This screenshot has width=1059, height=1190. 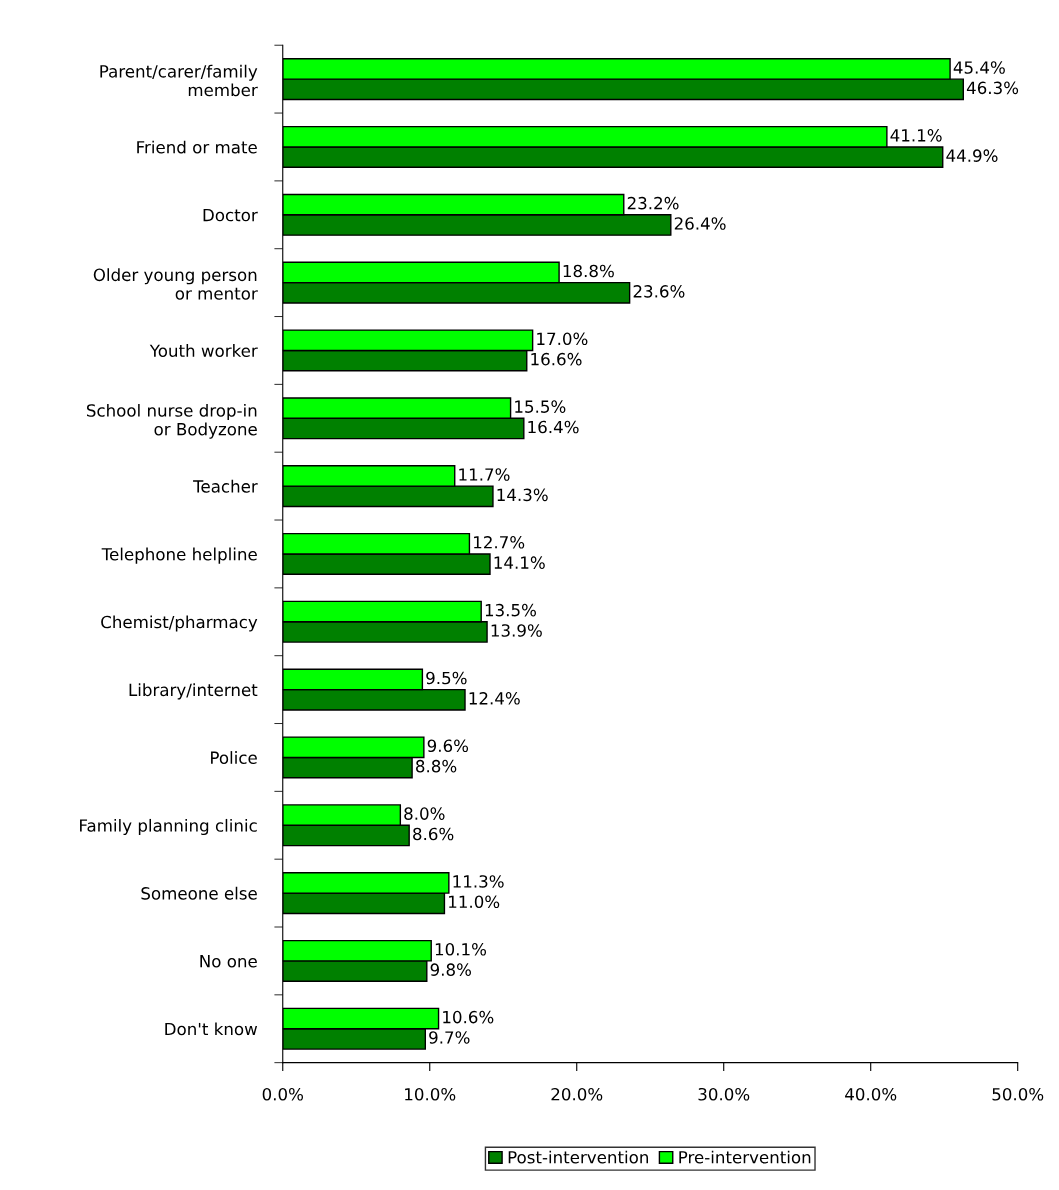 What do you see at coordinates (171, 421) in the screenshot?
I see `y-tick-label: School nurse drop-in or Bodyzone` at bounding box center [171, 421].